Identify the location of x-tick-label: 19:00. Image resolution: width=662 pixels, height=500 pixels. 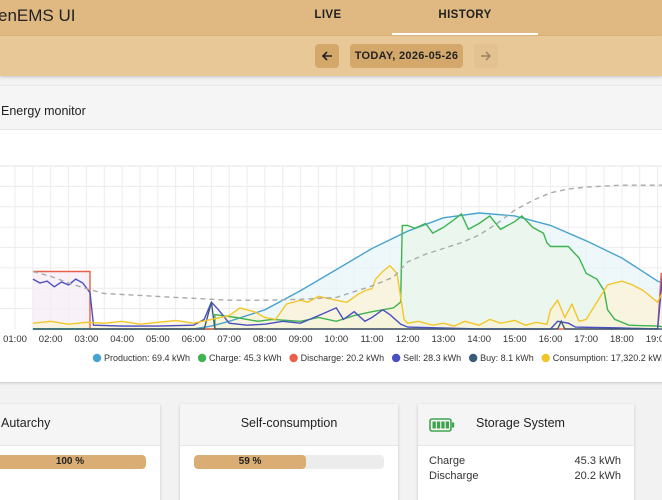
(654, 339).